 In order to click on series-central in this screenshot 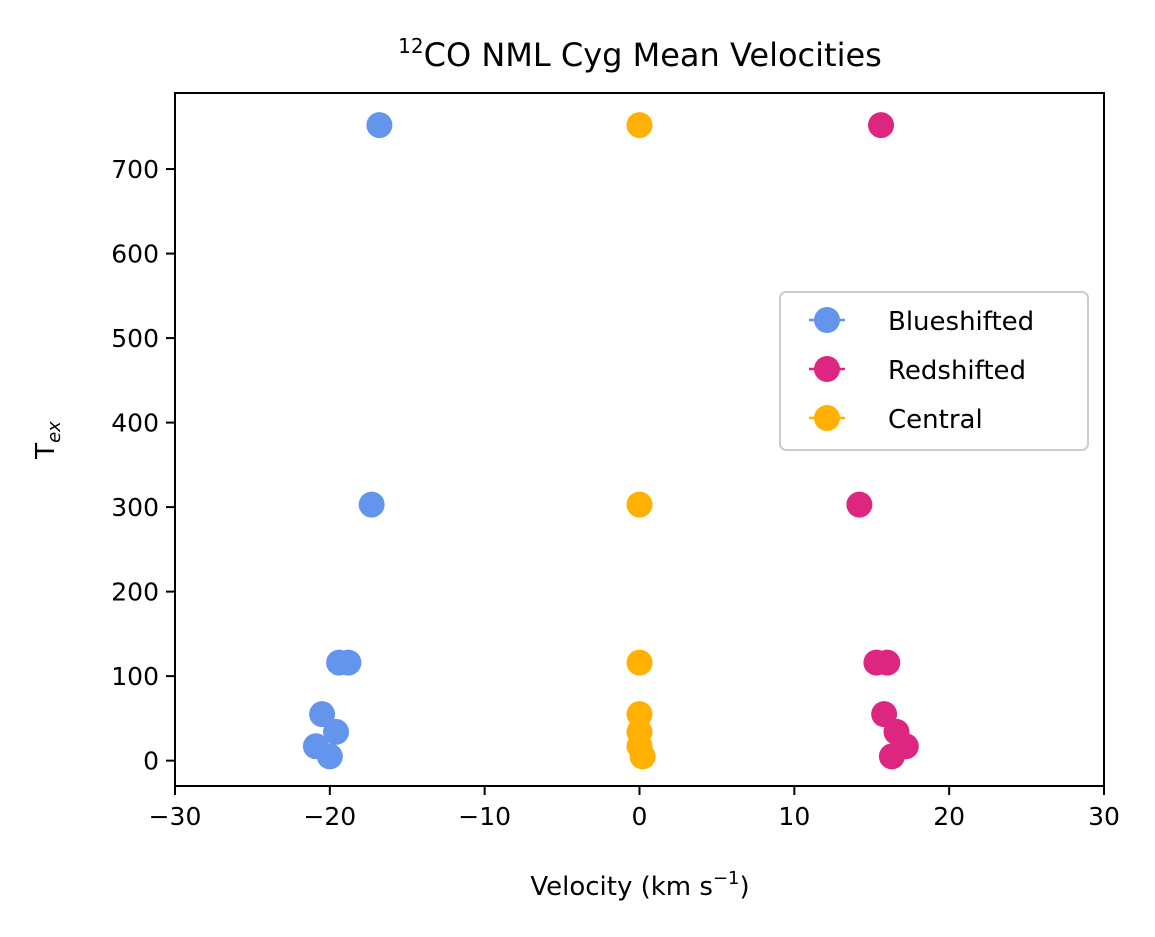, I will do `click(641, 441)`.